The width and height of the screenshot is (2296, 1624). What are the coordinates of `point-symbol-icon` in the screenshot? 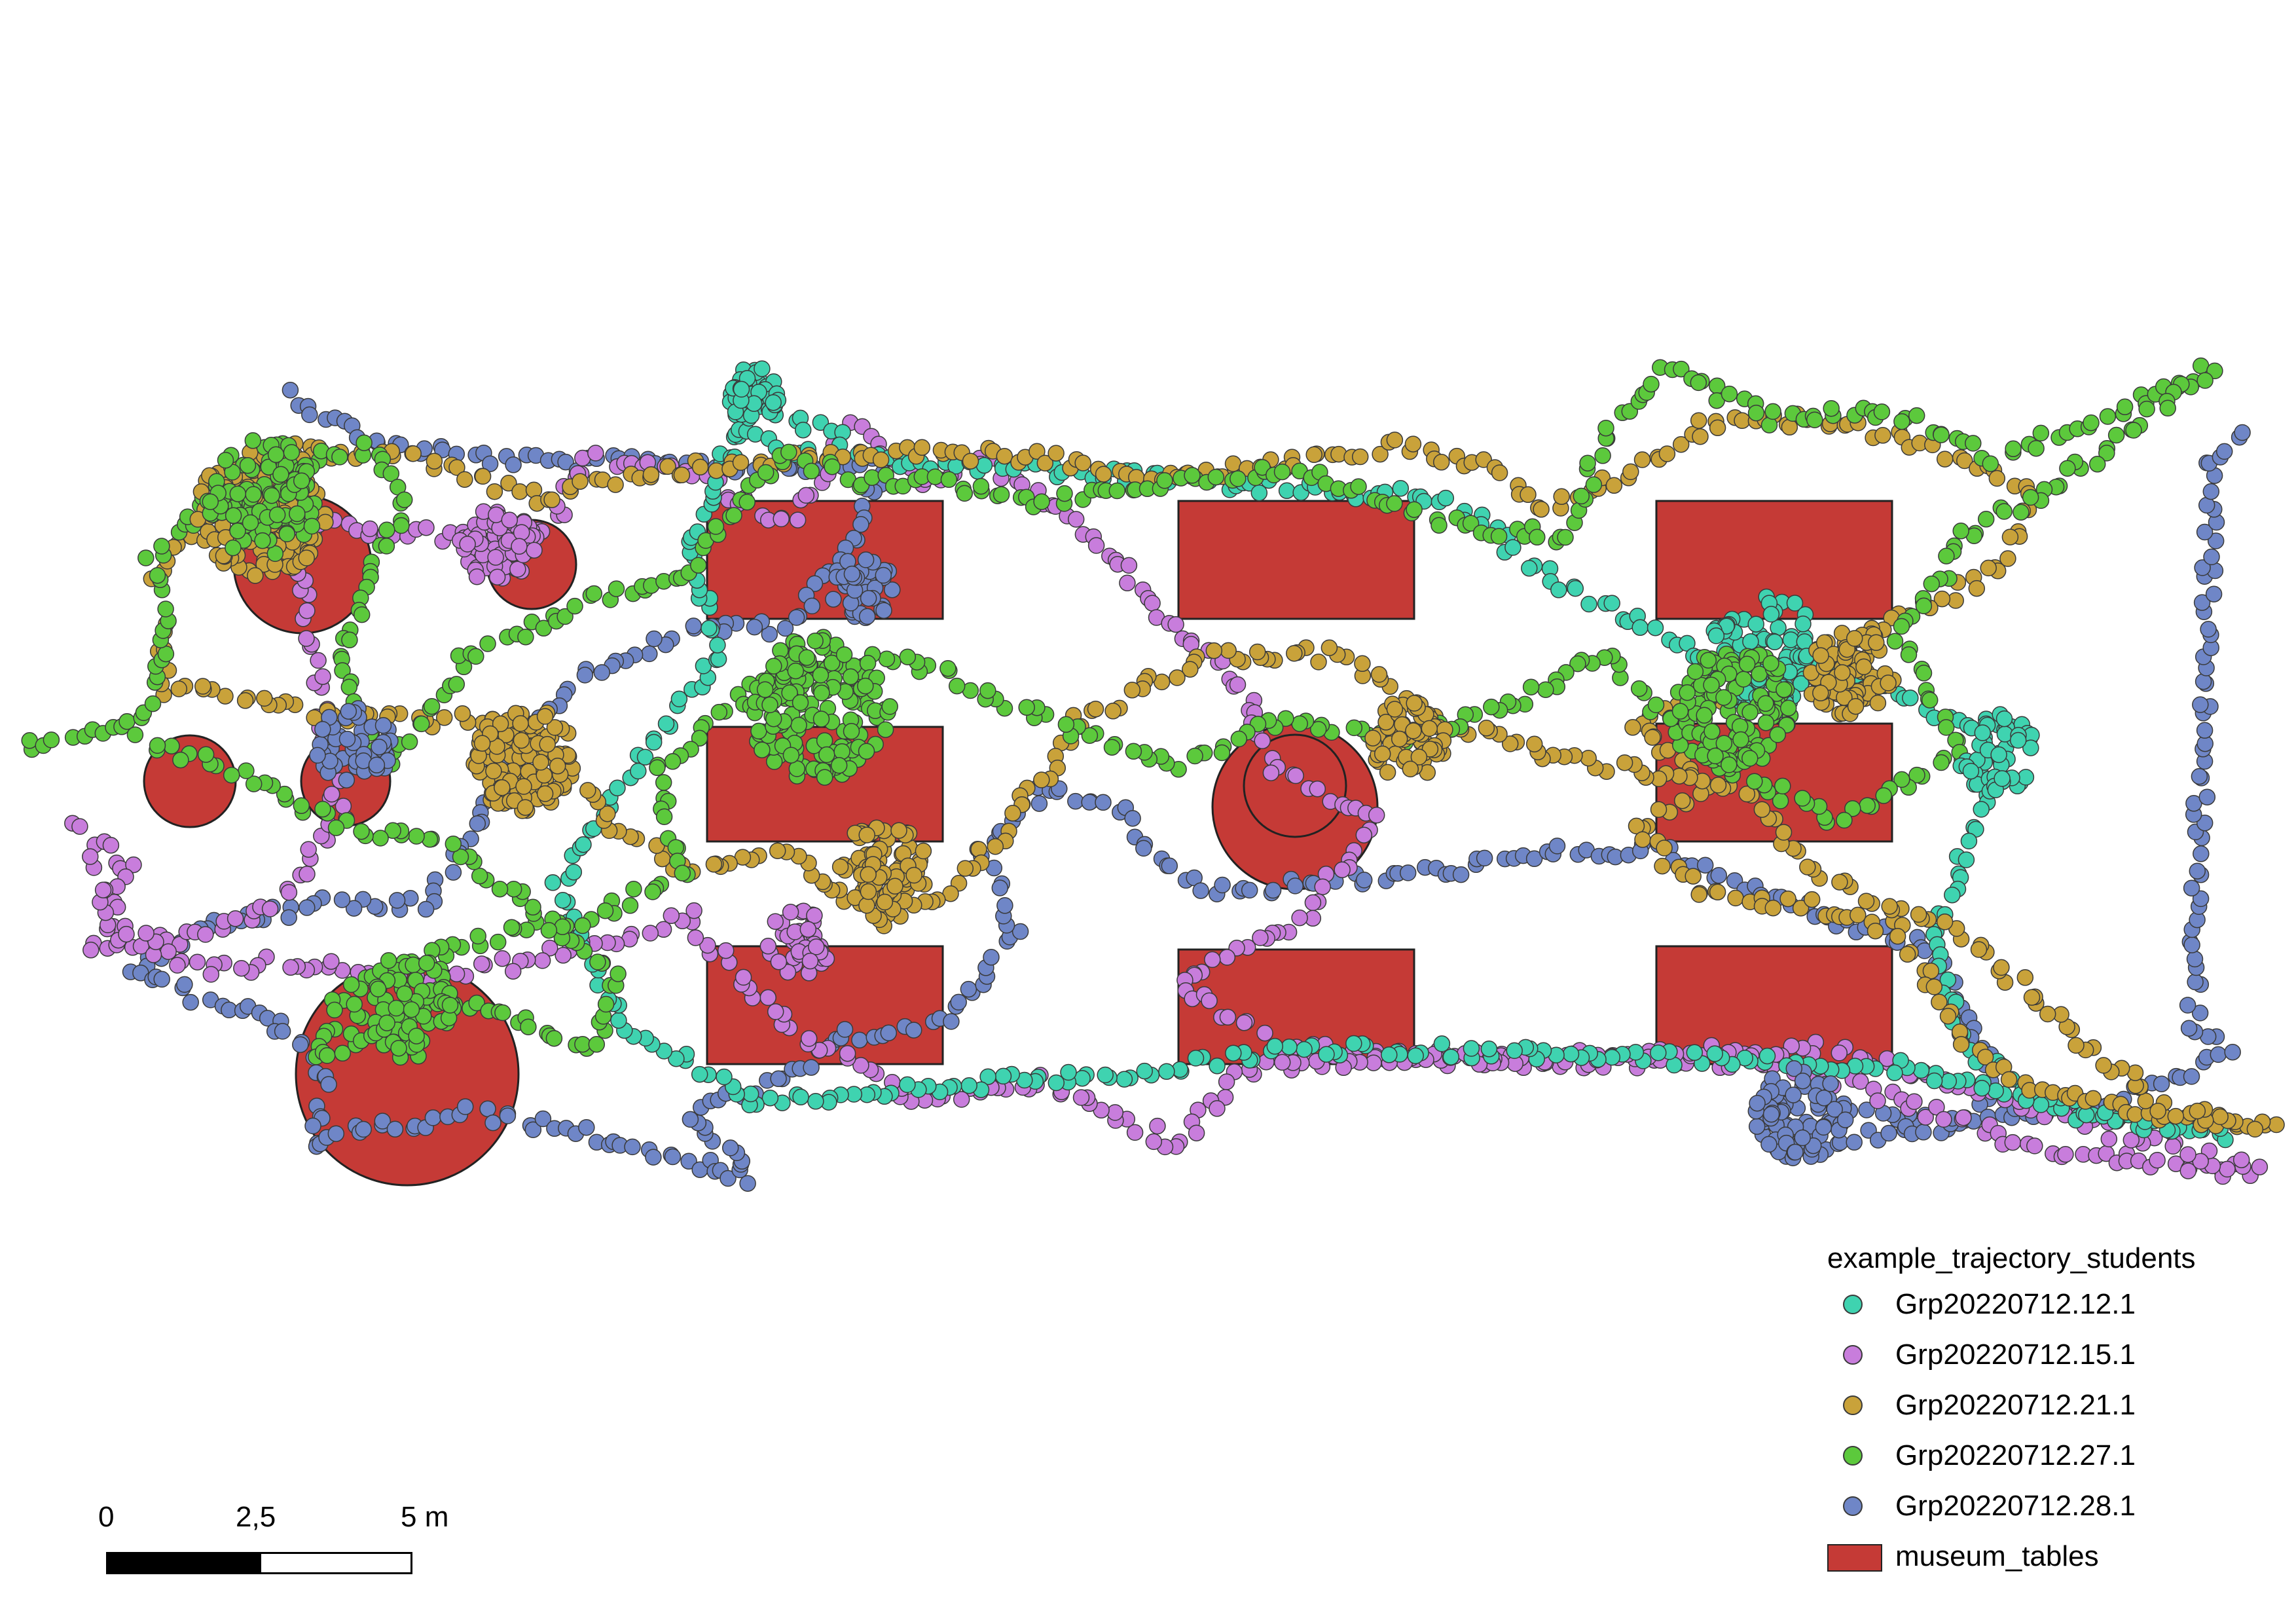 It's located at (1853, 1304).